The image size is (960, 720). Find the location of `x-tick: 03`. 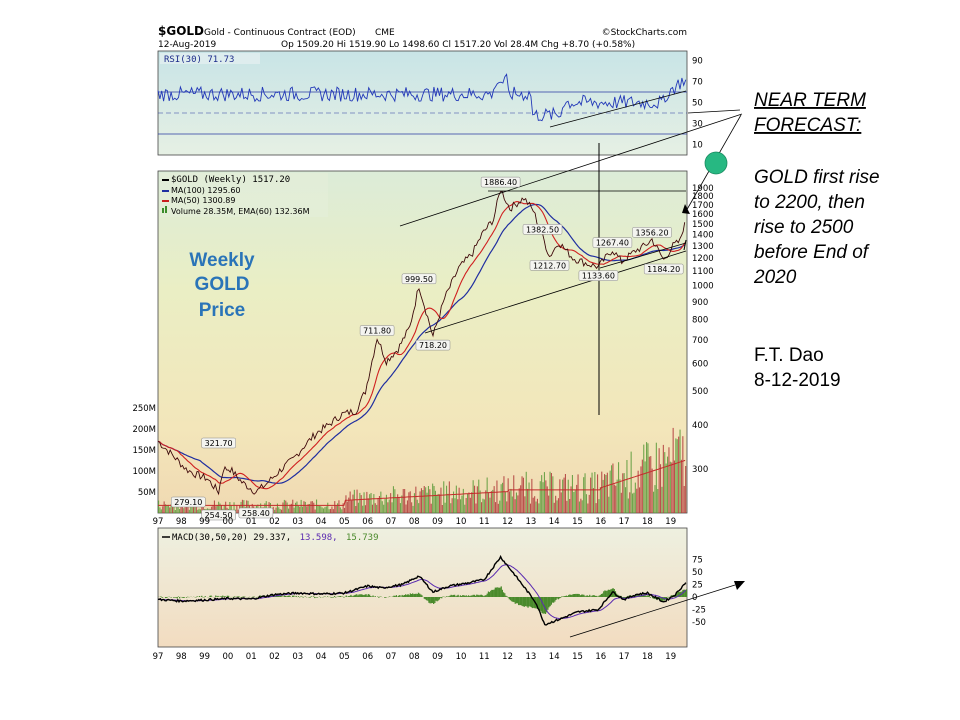

x-tick: 03 is located at coordinates (297, 657).